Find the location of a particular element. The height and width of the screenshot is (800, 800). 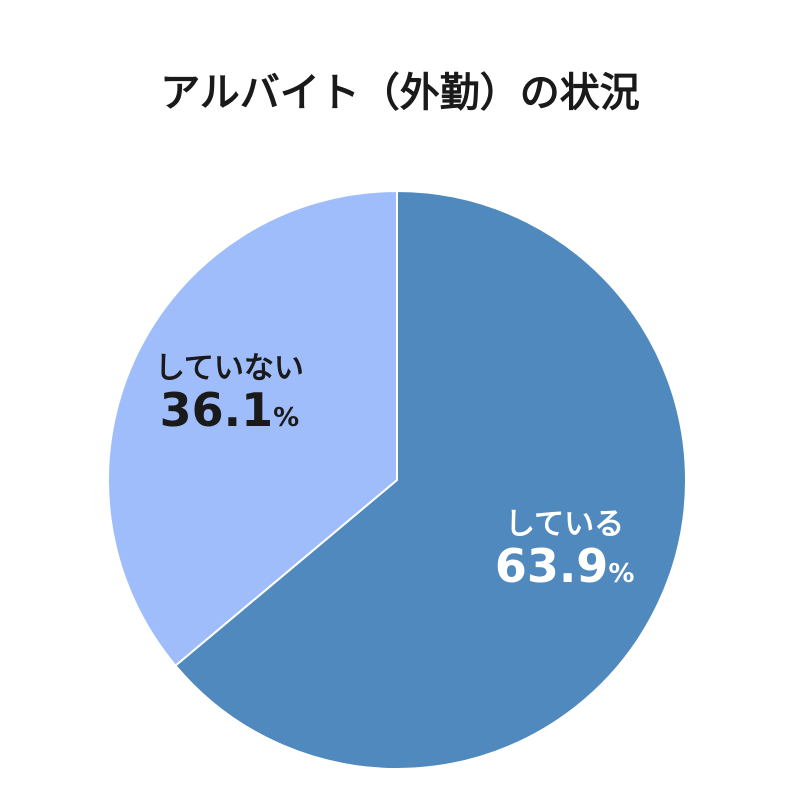

slice-label: していない is located at coordinates (229, 368).